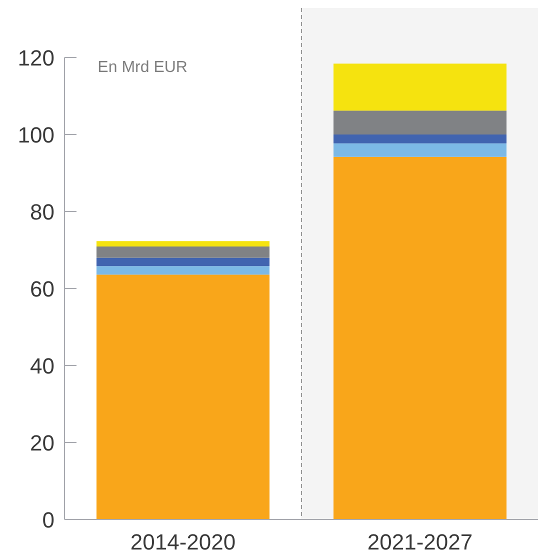  Describe the element at coordinates (420, 542) in the screenshot. I see `x-tick-label: 2021-2027` at that location.